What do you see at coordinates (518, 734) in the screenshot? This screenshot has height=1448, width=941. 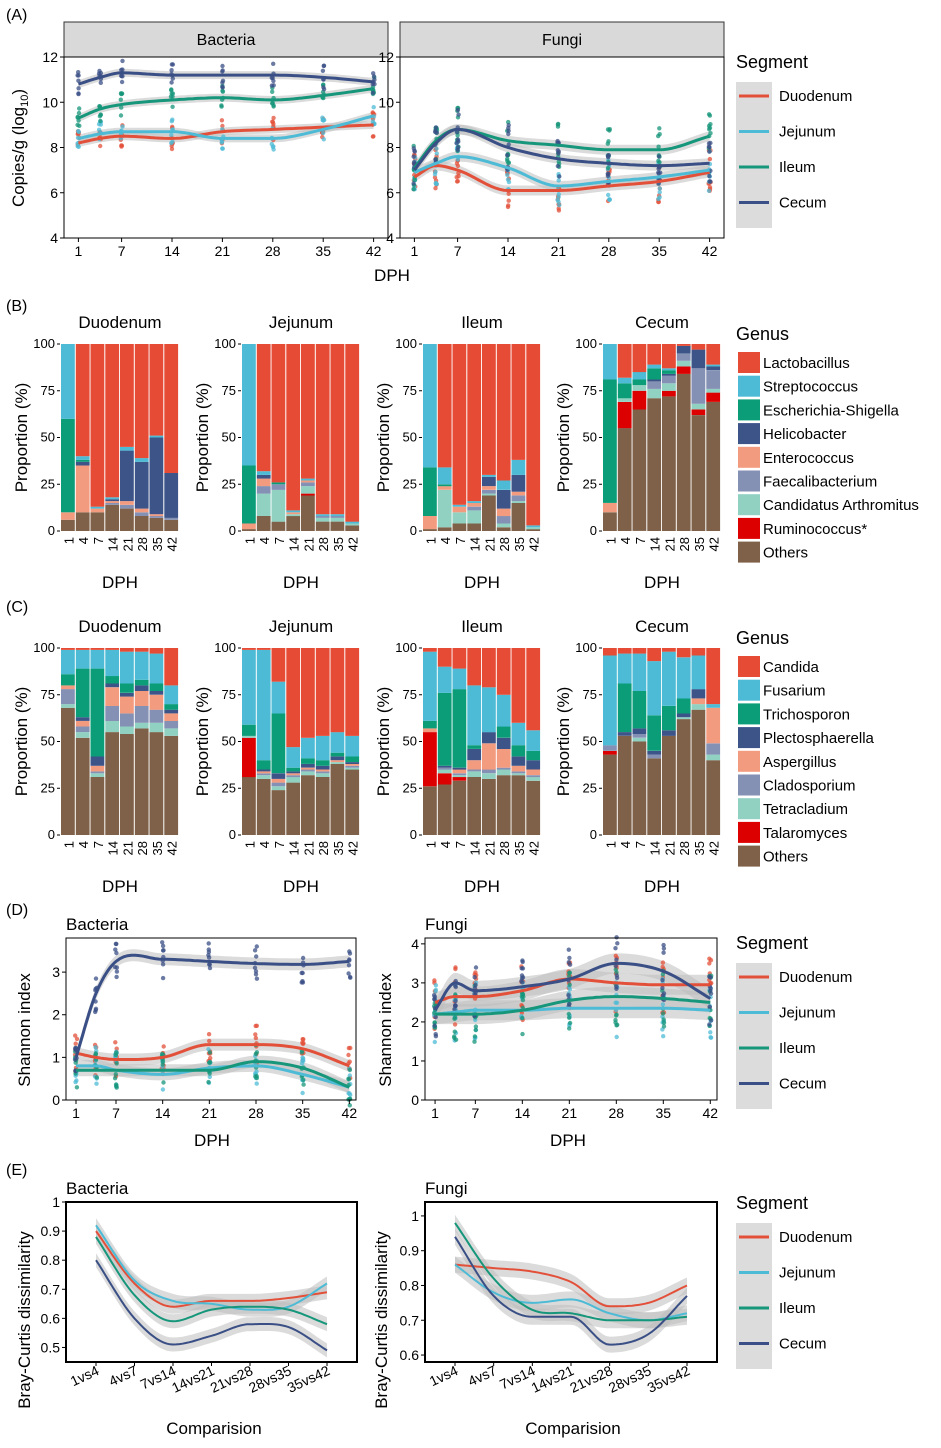 I see `bar-segment-fusarium` at bounding box center [518, 734].